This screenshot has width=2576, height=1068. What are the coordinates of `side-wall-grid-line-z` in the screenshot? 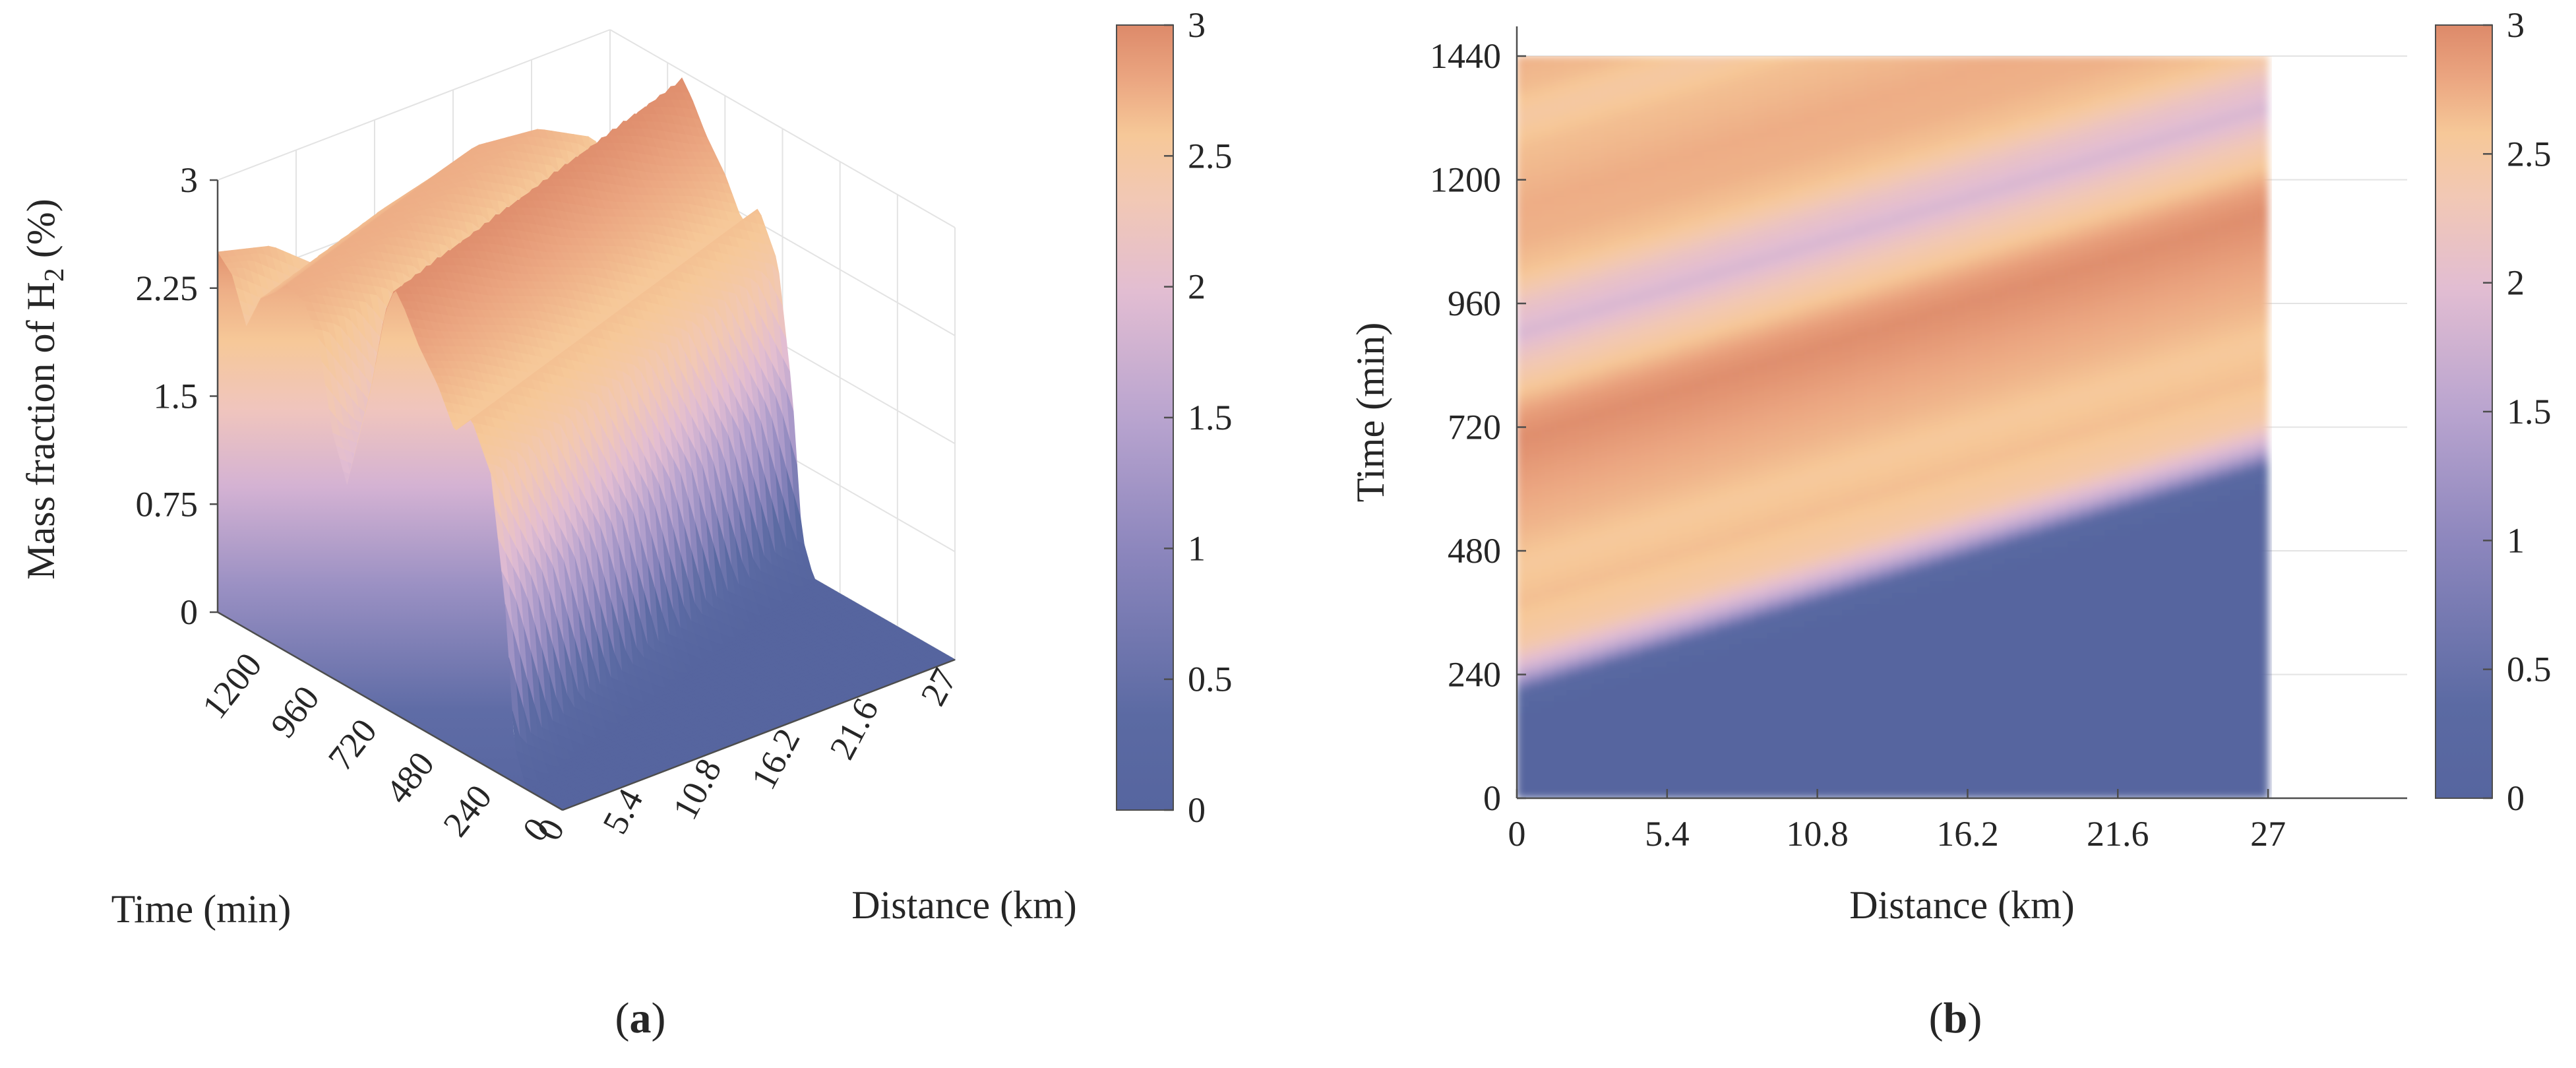 It's located at (782, 128).